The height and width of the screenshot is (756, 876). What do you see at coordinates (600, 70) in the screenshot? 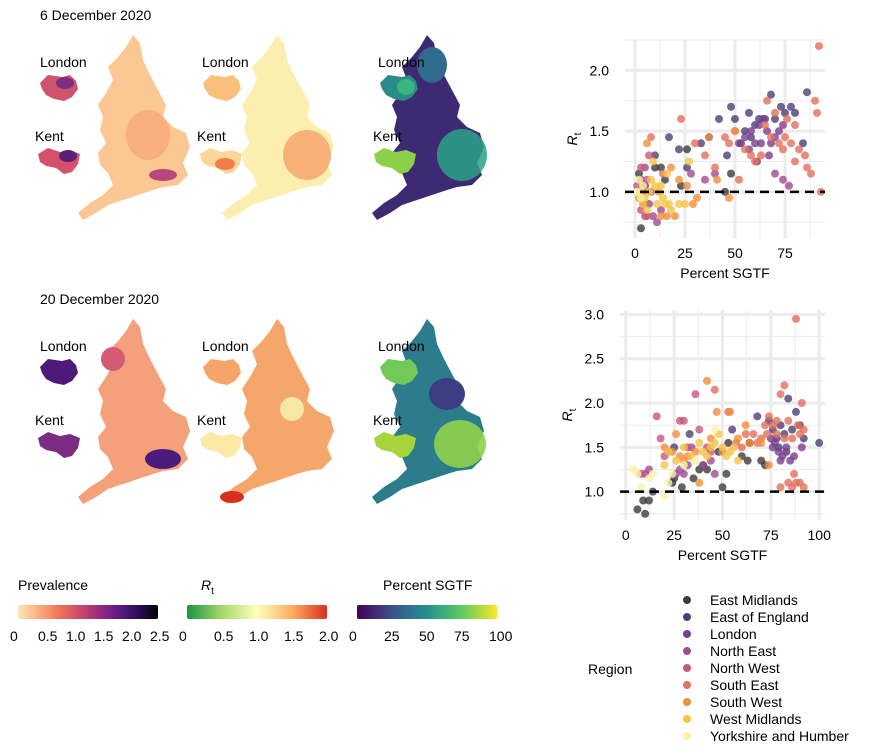
I see `y-tick-label: 2.0` at bounding box center [600, 70].